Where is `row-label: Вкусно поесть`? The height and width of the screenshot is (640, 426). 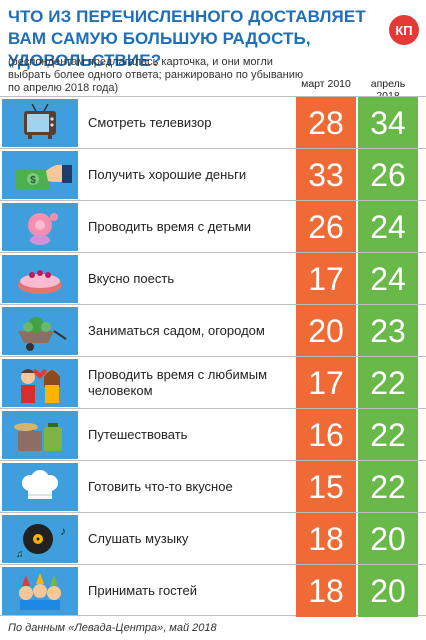
row-label: Вкусно поесть is located at coordinates (131, 278).